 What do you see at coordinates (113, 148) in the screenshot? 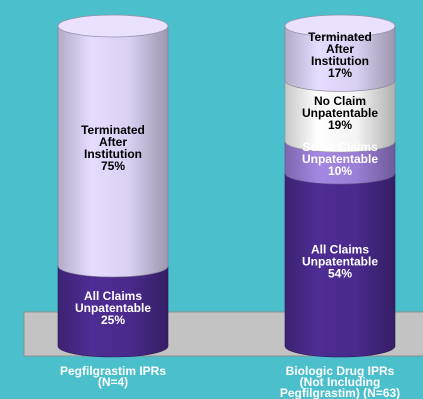
I see `data-label-1-terminated-after-institution: Terminated After Institution 75%` at bounding box center [113, 148].